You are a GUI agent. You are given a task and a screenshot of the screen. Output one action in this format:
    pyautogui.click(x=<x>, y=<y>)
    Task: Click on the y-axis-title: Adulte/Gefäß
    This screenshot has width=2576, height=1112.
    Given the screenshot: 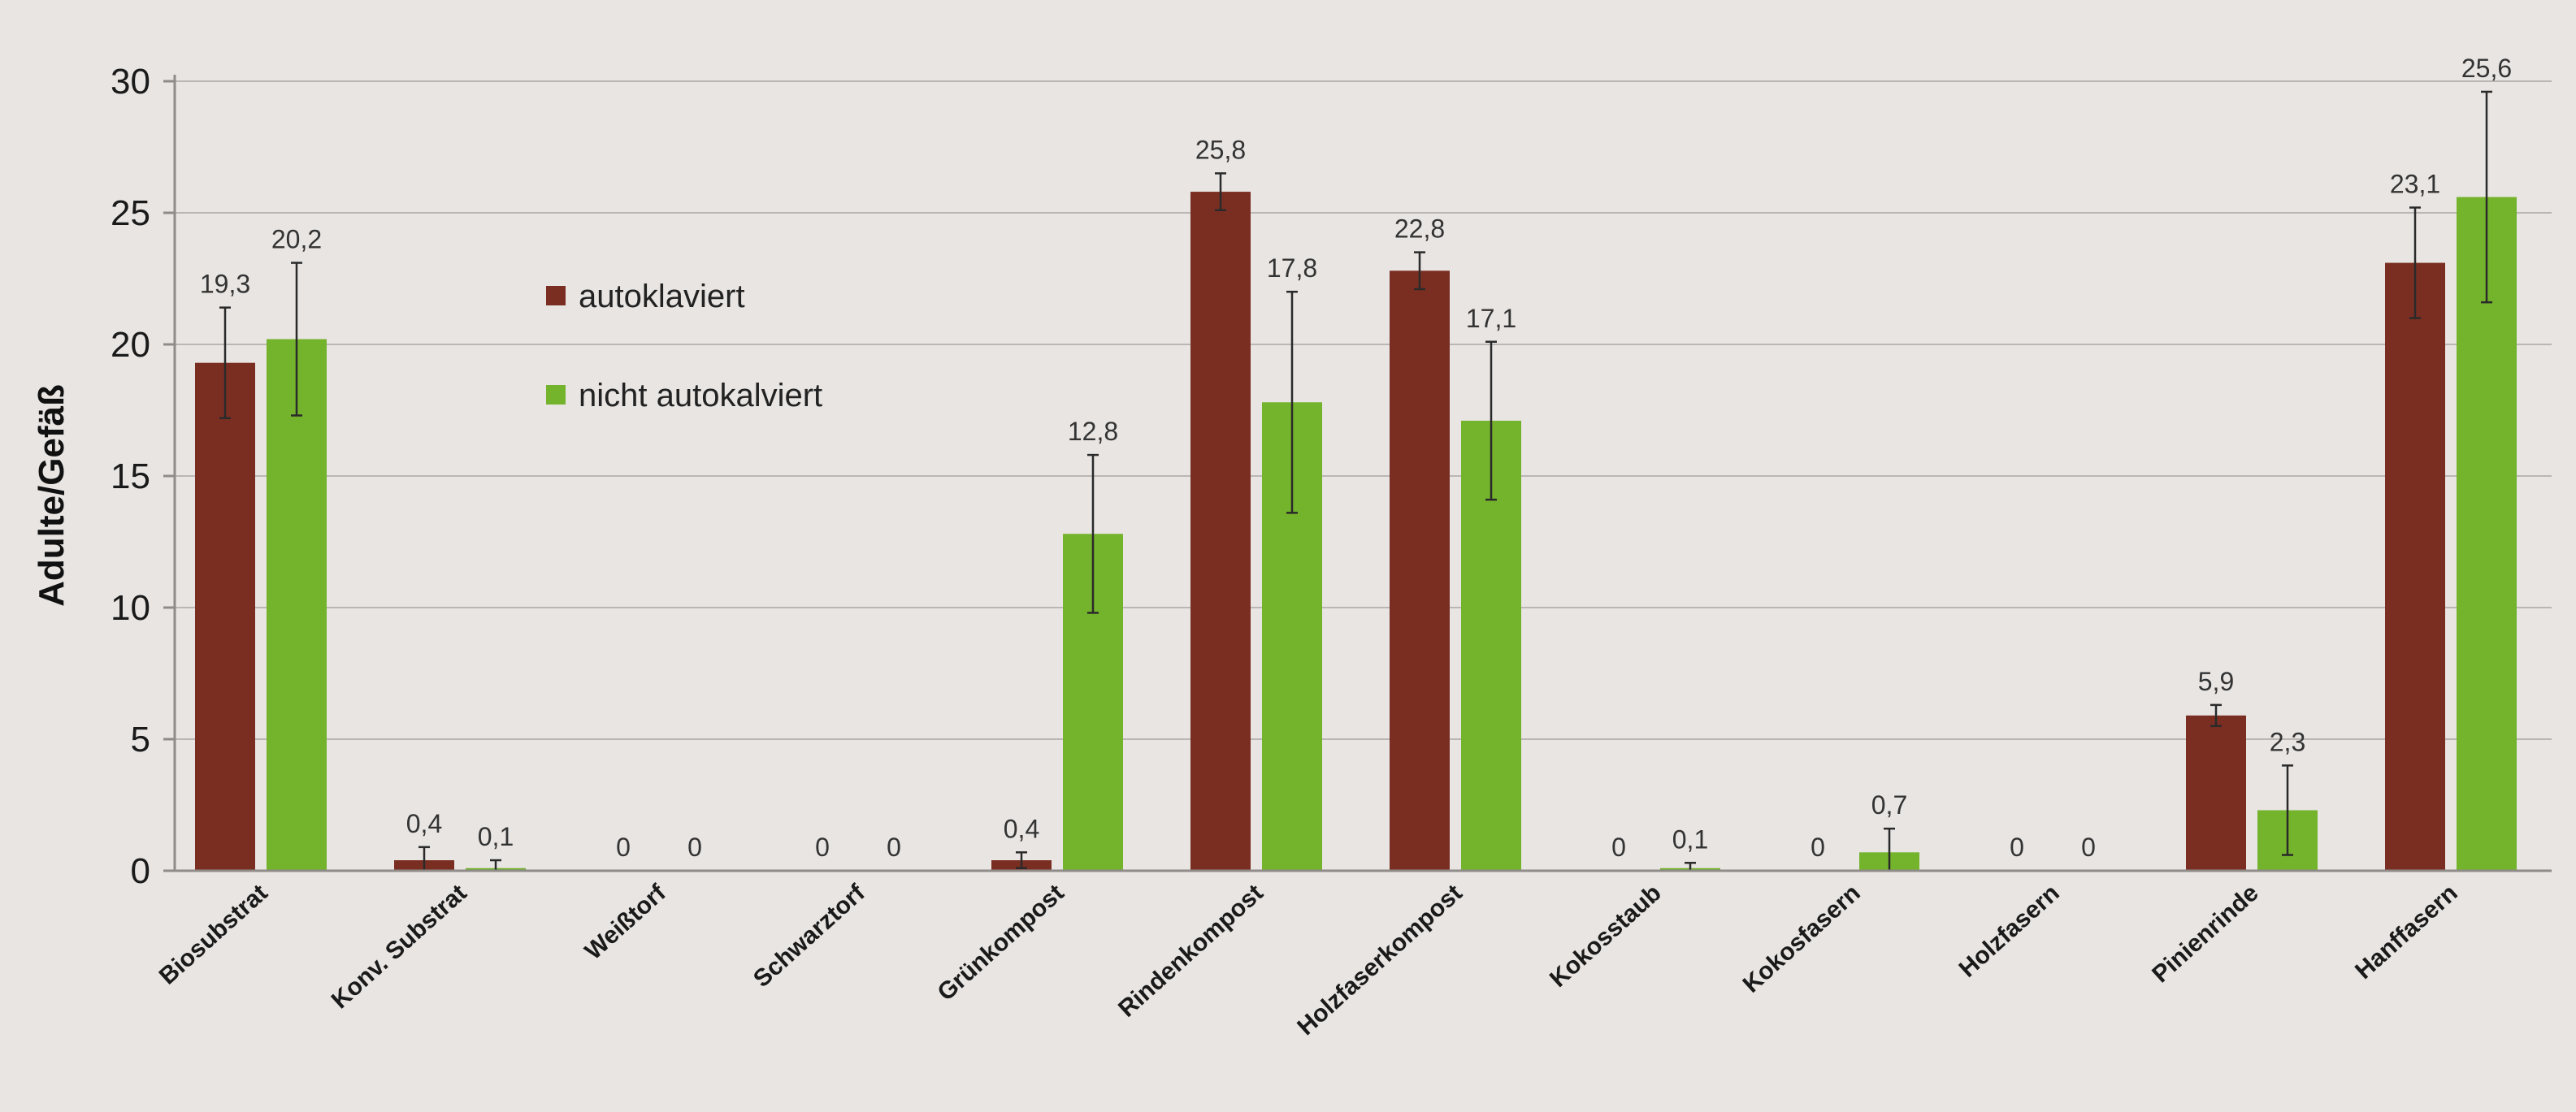 What is the action you would take?
    pyautogui.click(x=52, y=495)
    